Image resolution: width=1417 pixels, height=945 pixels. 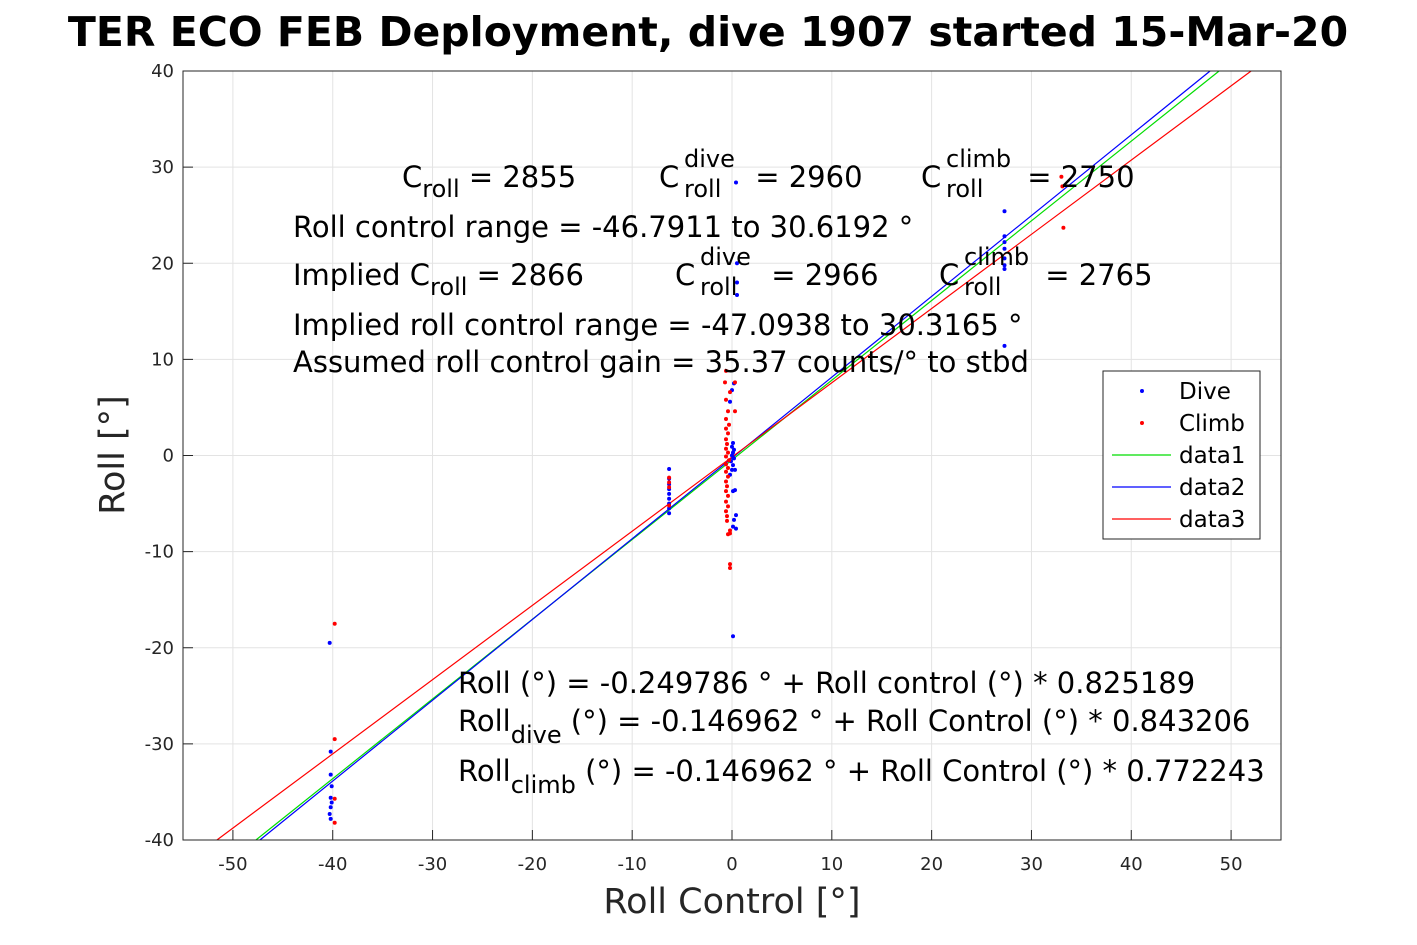 I want to click on c-roll-dive-text: Cdive roll = 2960, so click(x=761, y=174).